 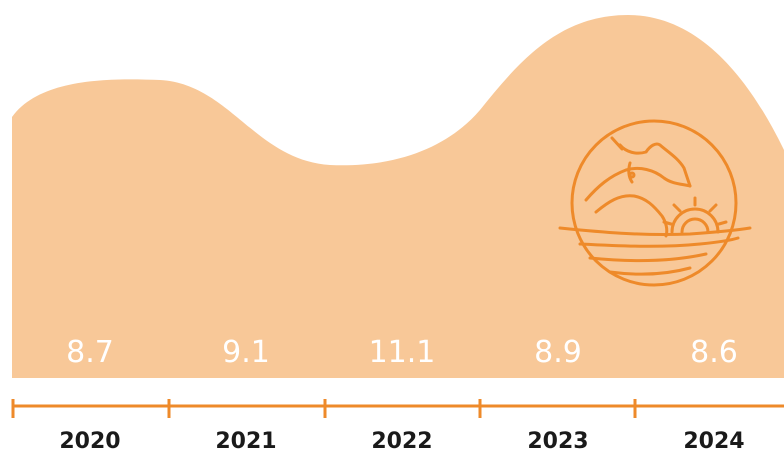 I want to click on x-axis, so click(x=397, y=408).